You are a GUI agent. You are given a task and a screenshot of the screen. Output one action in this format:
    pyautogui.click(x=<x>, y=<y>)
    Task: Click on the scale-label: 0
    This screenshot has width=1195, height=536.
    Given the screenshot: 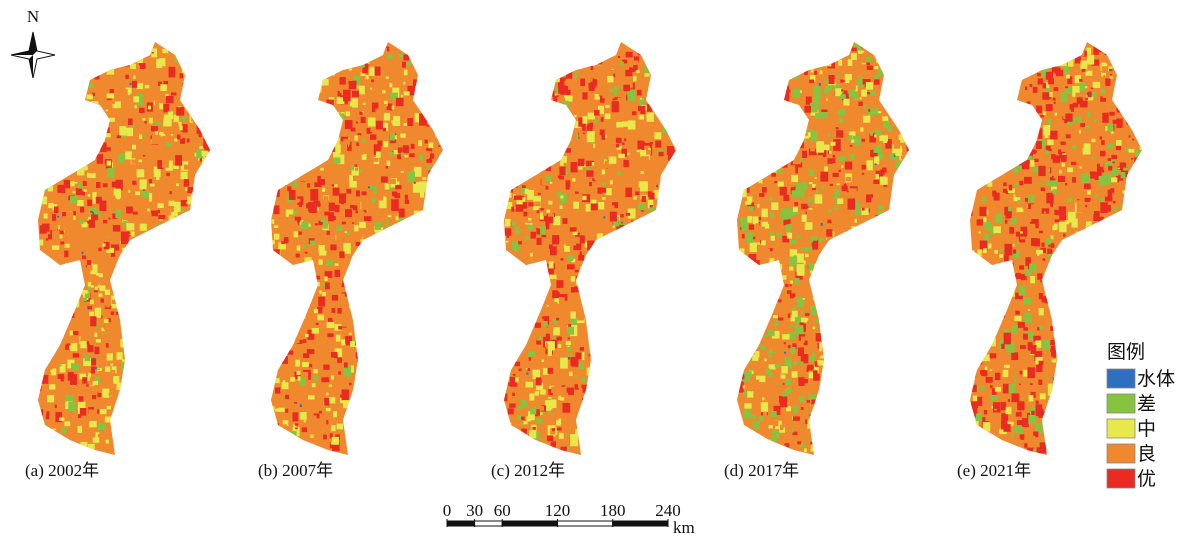 What is the action you would take?
    pyautogui.click(x=447, y=510)
    